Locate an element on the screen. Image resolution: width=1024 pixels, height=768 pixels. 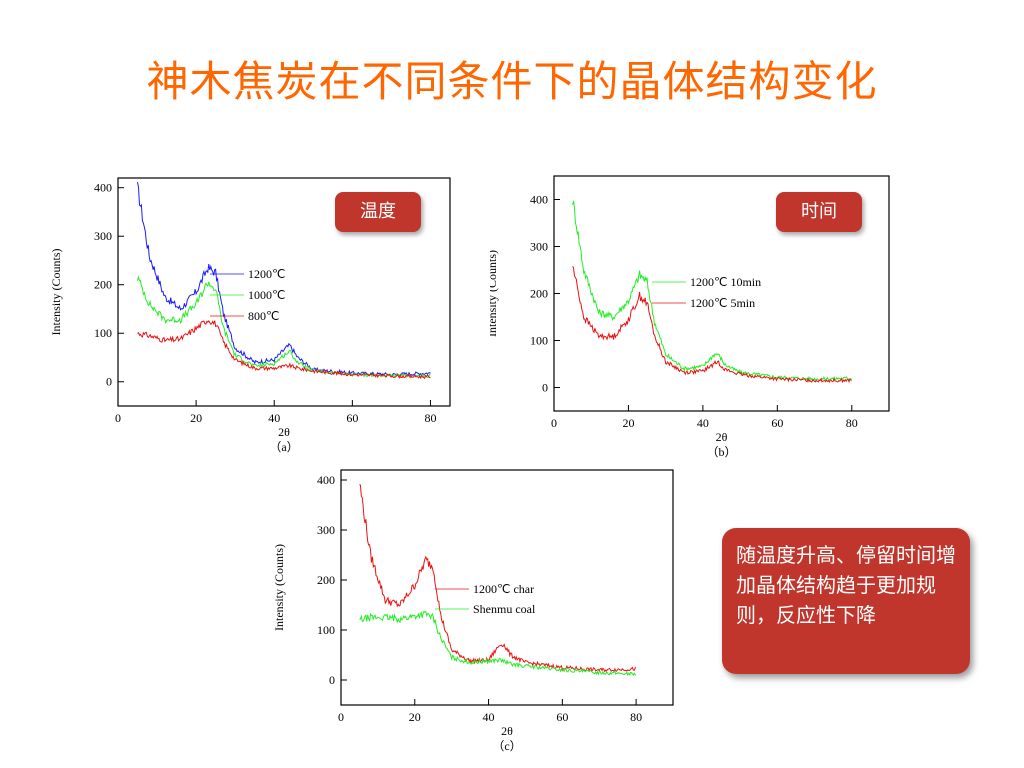
conclusion-box: 随温度升高、停留时间增加晶体结构趋于更加规则，反应性下降 is located at coordinates (846, 601).